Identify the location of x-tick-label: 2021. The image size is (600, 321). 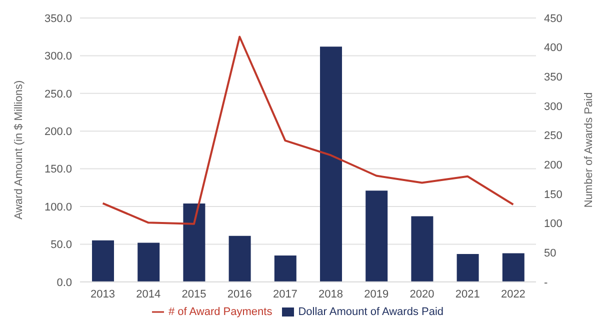
(467, 294).